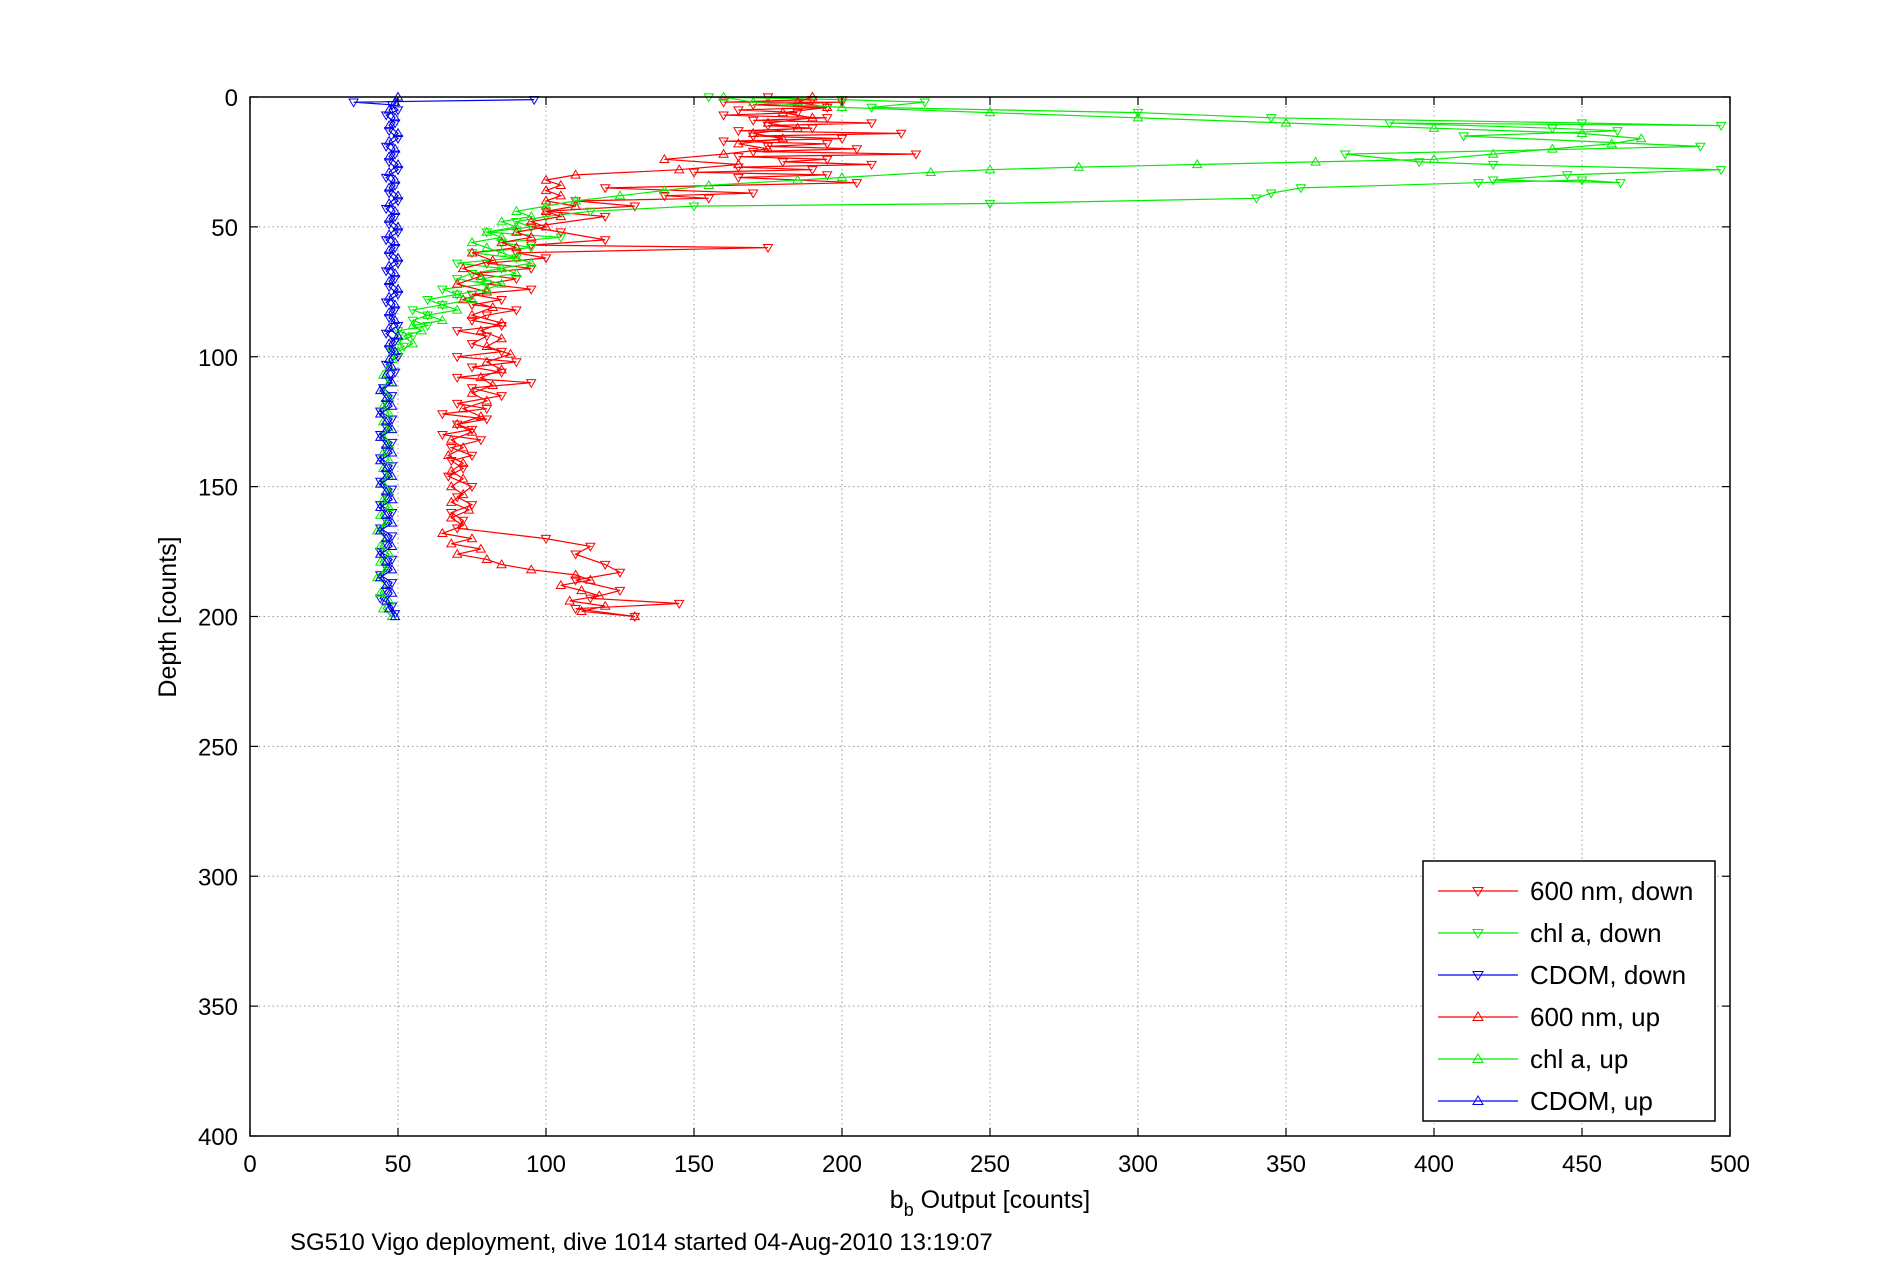  Describe the element at coordinates (842, 1164) in the screenshot. I see `x-tick-label: 200` at that location.